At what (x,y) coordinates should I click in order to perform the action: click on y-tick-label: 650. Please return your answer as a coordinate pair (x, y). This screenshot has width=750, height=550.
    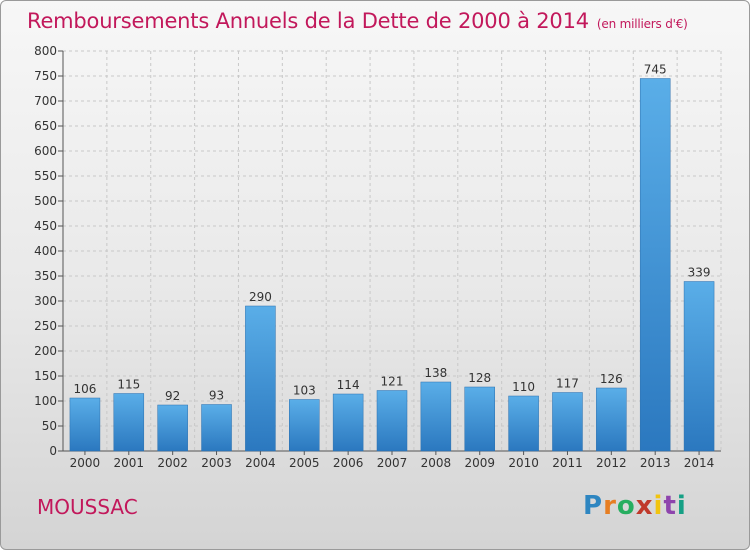
    Looking at the image, I should click on (45, 126).